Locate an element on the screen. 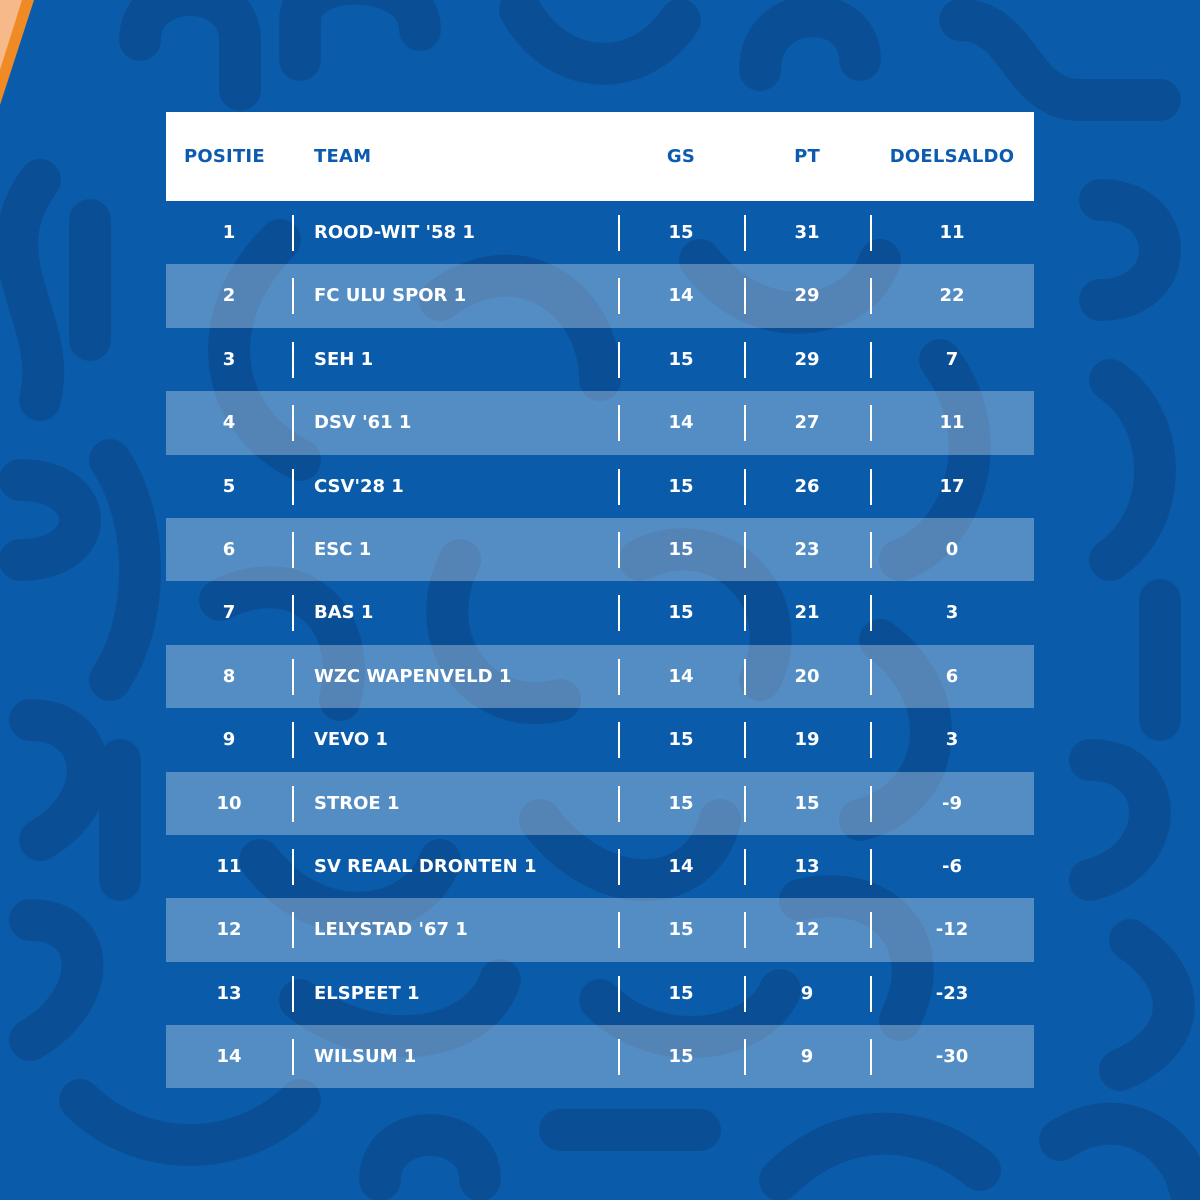 Image resolution: width=1200 pixels, height=1200 pixels. cell-team: WILSUM 1 is located at coordinates (365, 1057).